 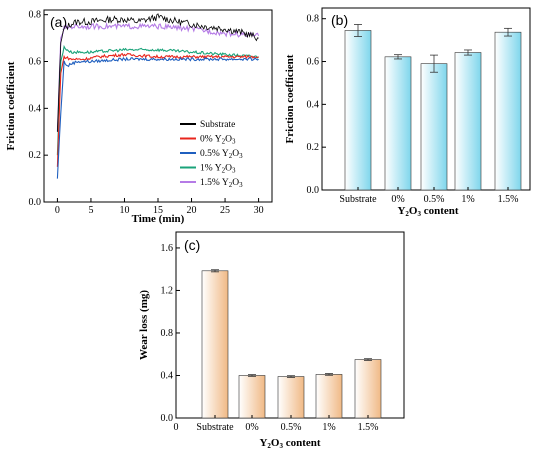 I want to click on y-tick-label-a: 0.4, so click(x=35, y=108).